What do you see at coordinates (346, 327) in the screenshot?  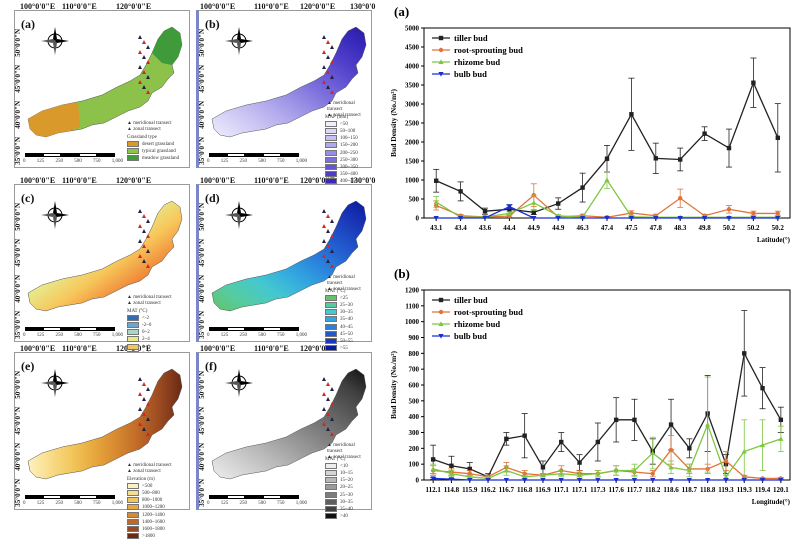 I see `legend-text: 40~45` at bounding box center [346, 327].